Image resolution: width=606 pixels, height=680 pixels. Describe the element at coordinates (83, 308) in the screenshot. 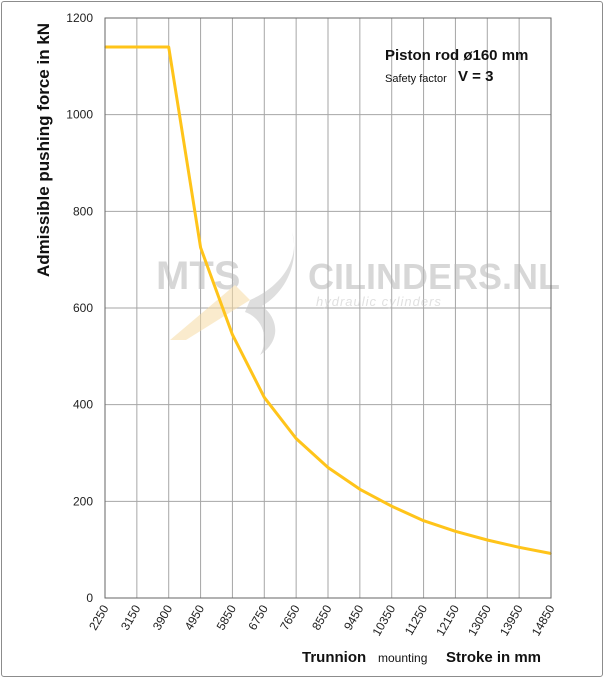

I see `y-tick-label: 600` at that location.